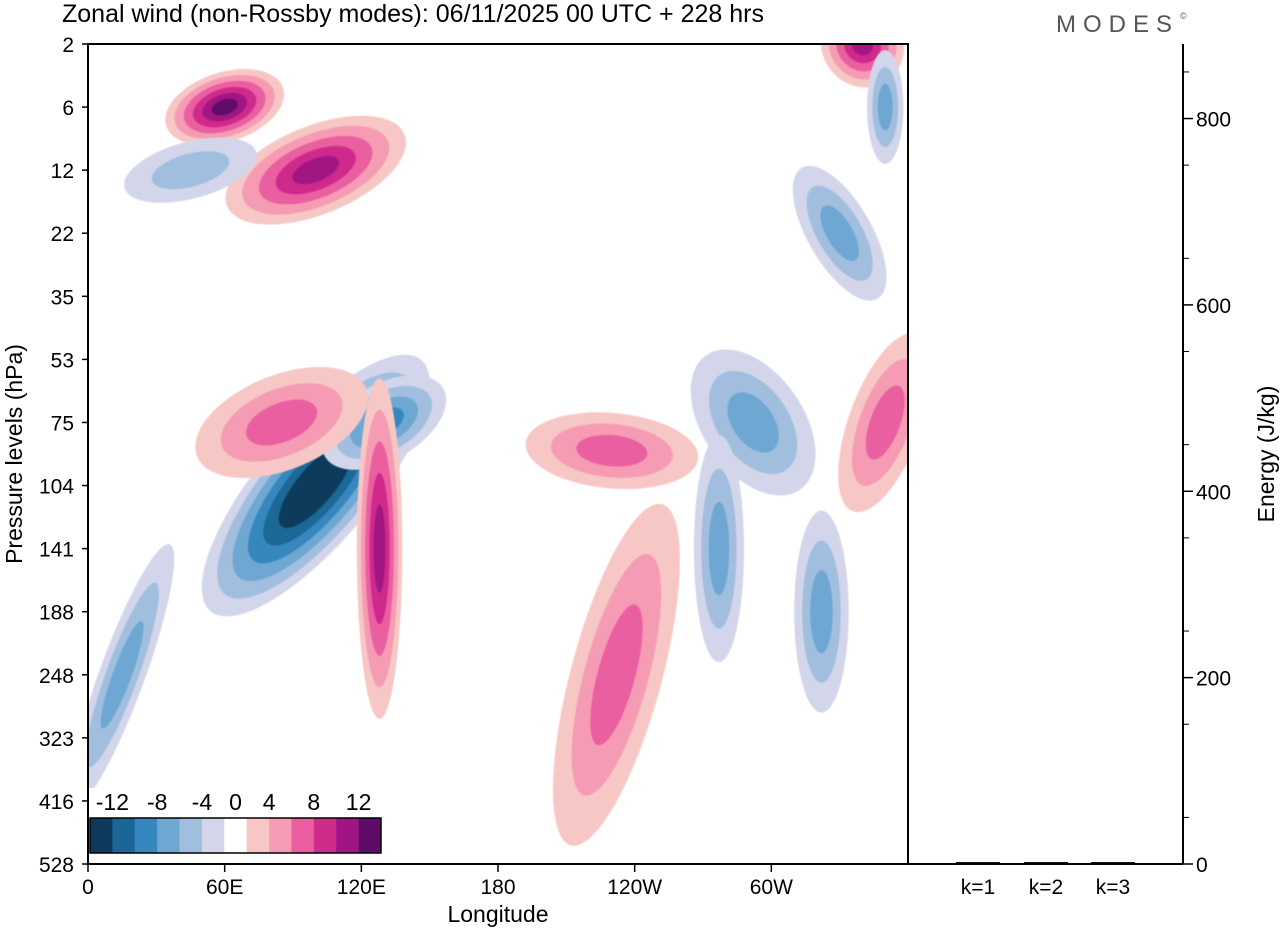 The height and width of the screenshot is (930, 1280). Describe the element at coordinates (978, 887) in the screenshot. I see `energy-category-label: k=1` at that location.